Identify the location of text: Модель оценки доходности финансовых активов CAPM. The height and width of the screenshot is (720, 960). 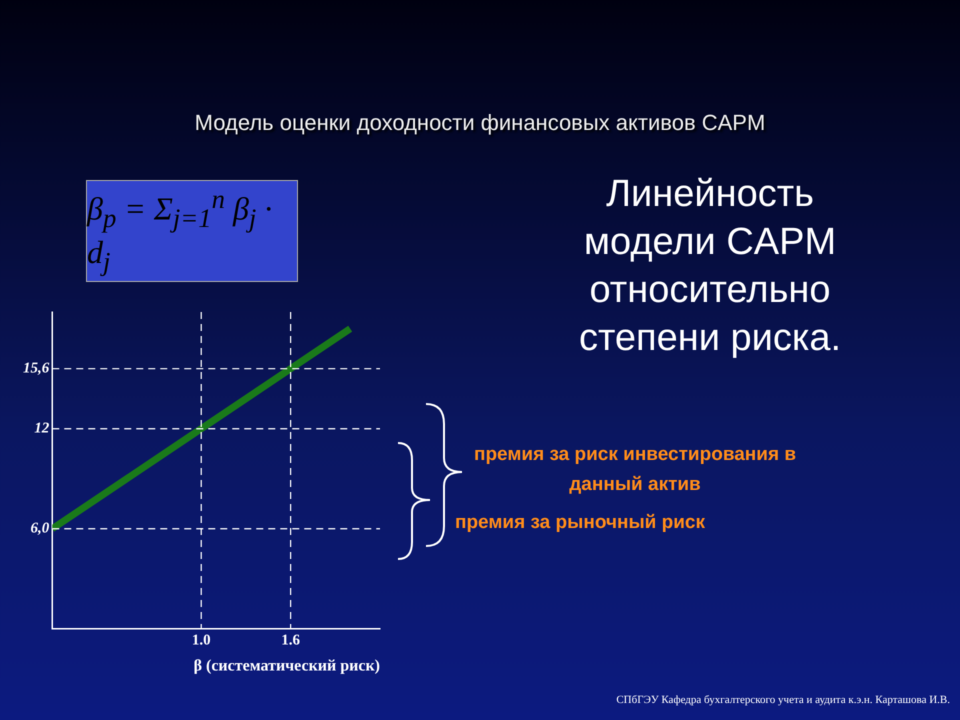
(480, 123).